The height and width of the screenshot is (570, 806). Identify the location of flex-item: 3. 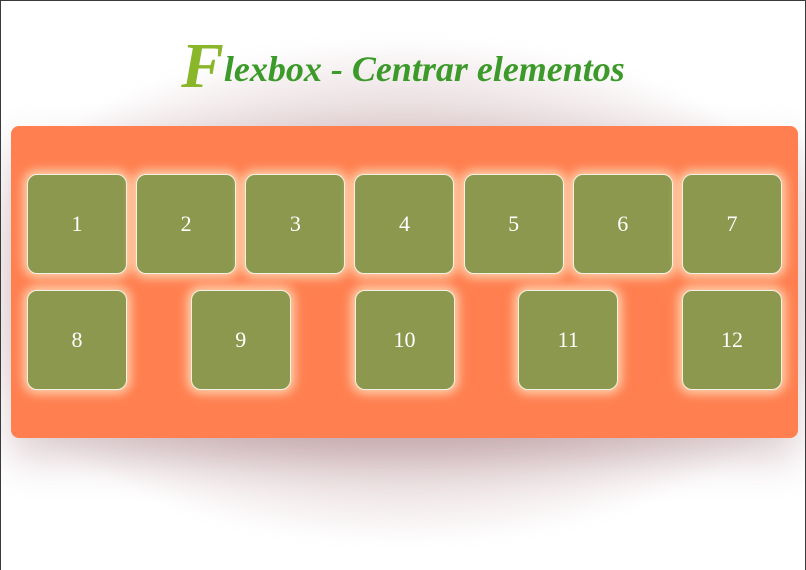
(295, 224).